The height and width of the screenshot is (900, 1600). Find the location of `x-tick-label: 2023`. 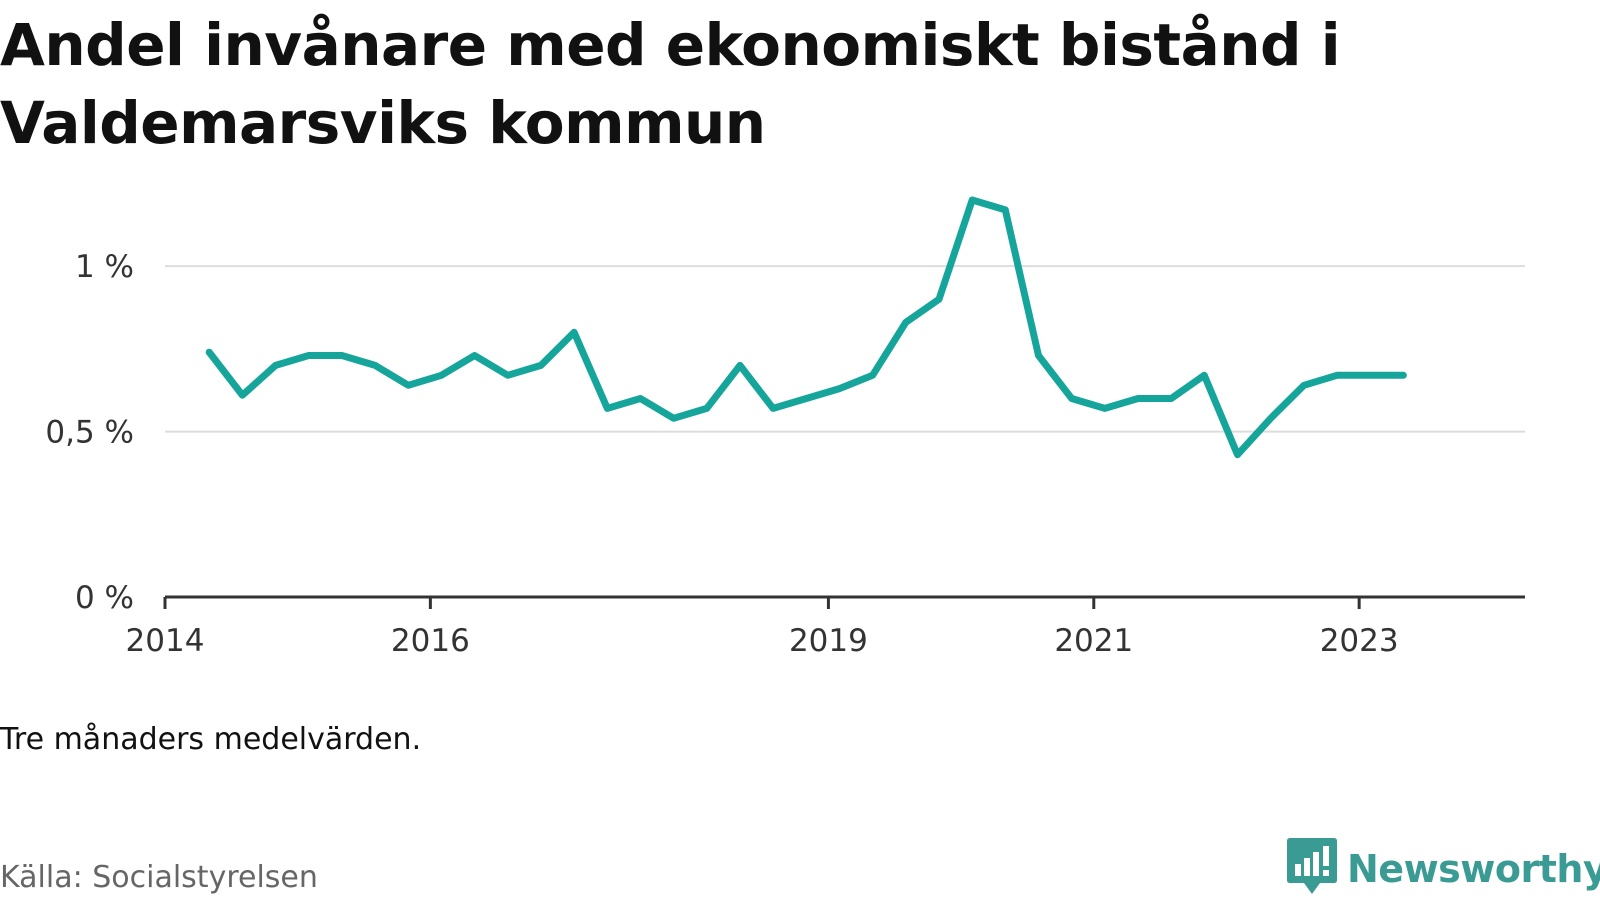

x-tick-label: 2023 is located at coordinates (1359, 641).